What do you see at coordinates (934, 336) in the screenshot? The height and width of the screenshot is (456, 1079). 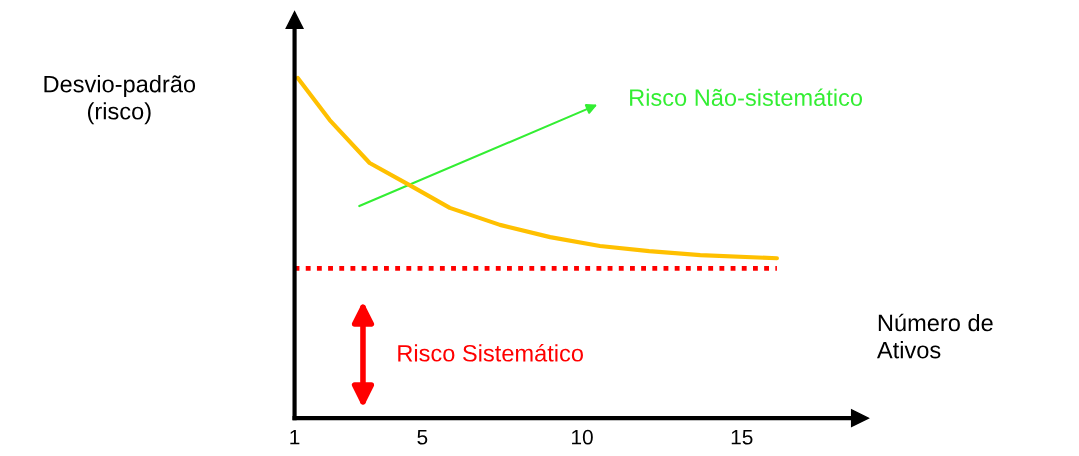 I see `x-axis-title: Número de Ativos` at bounding box center [934, 336].